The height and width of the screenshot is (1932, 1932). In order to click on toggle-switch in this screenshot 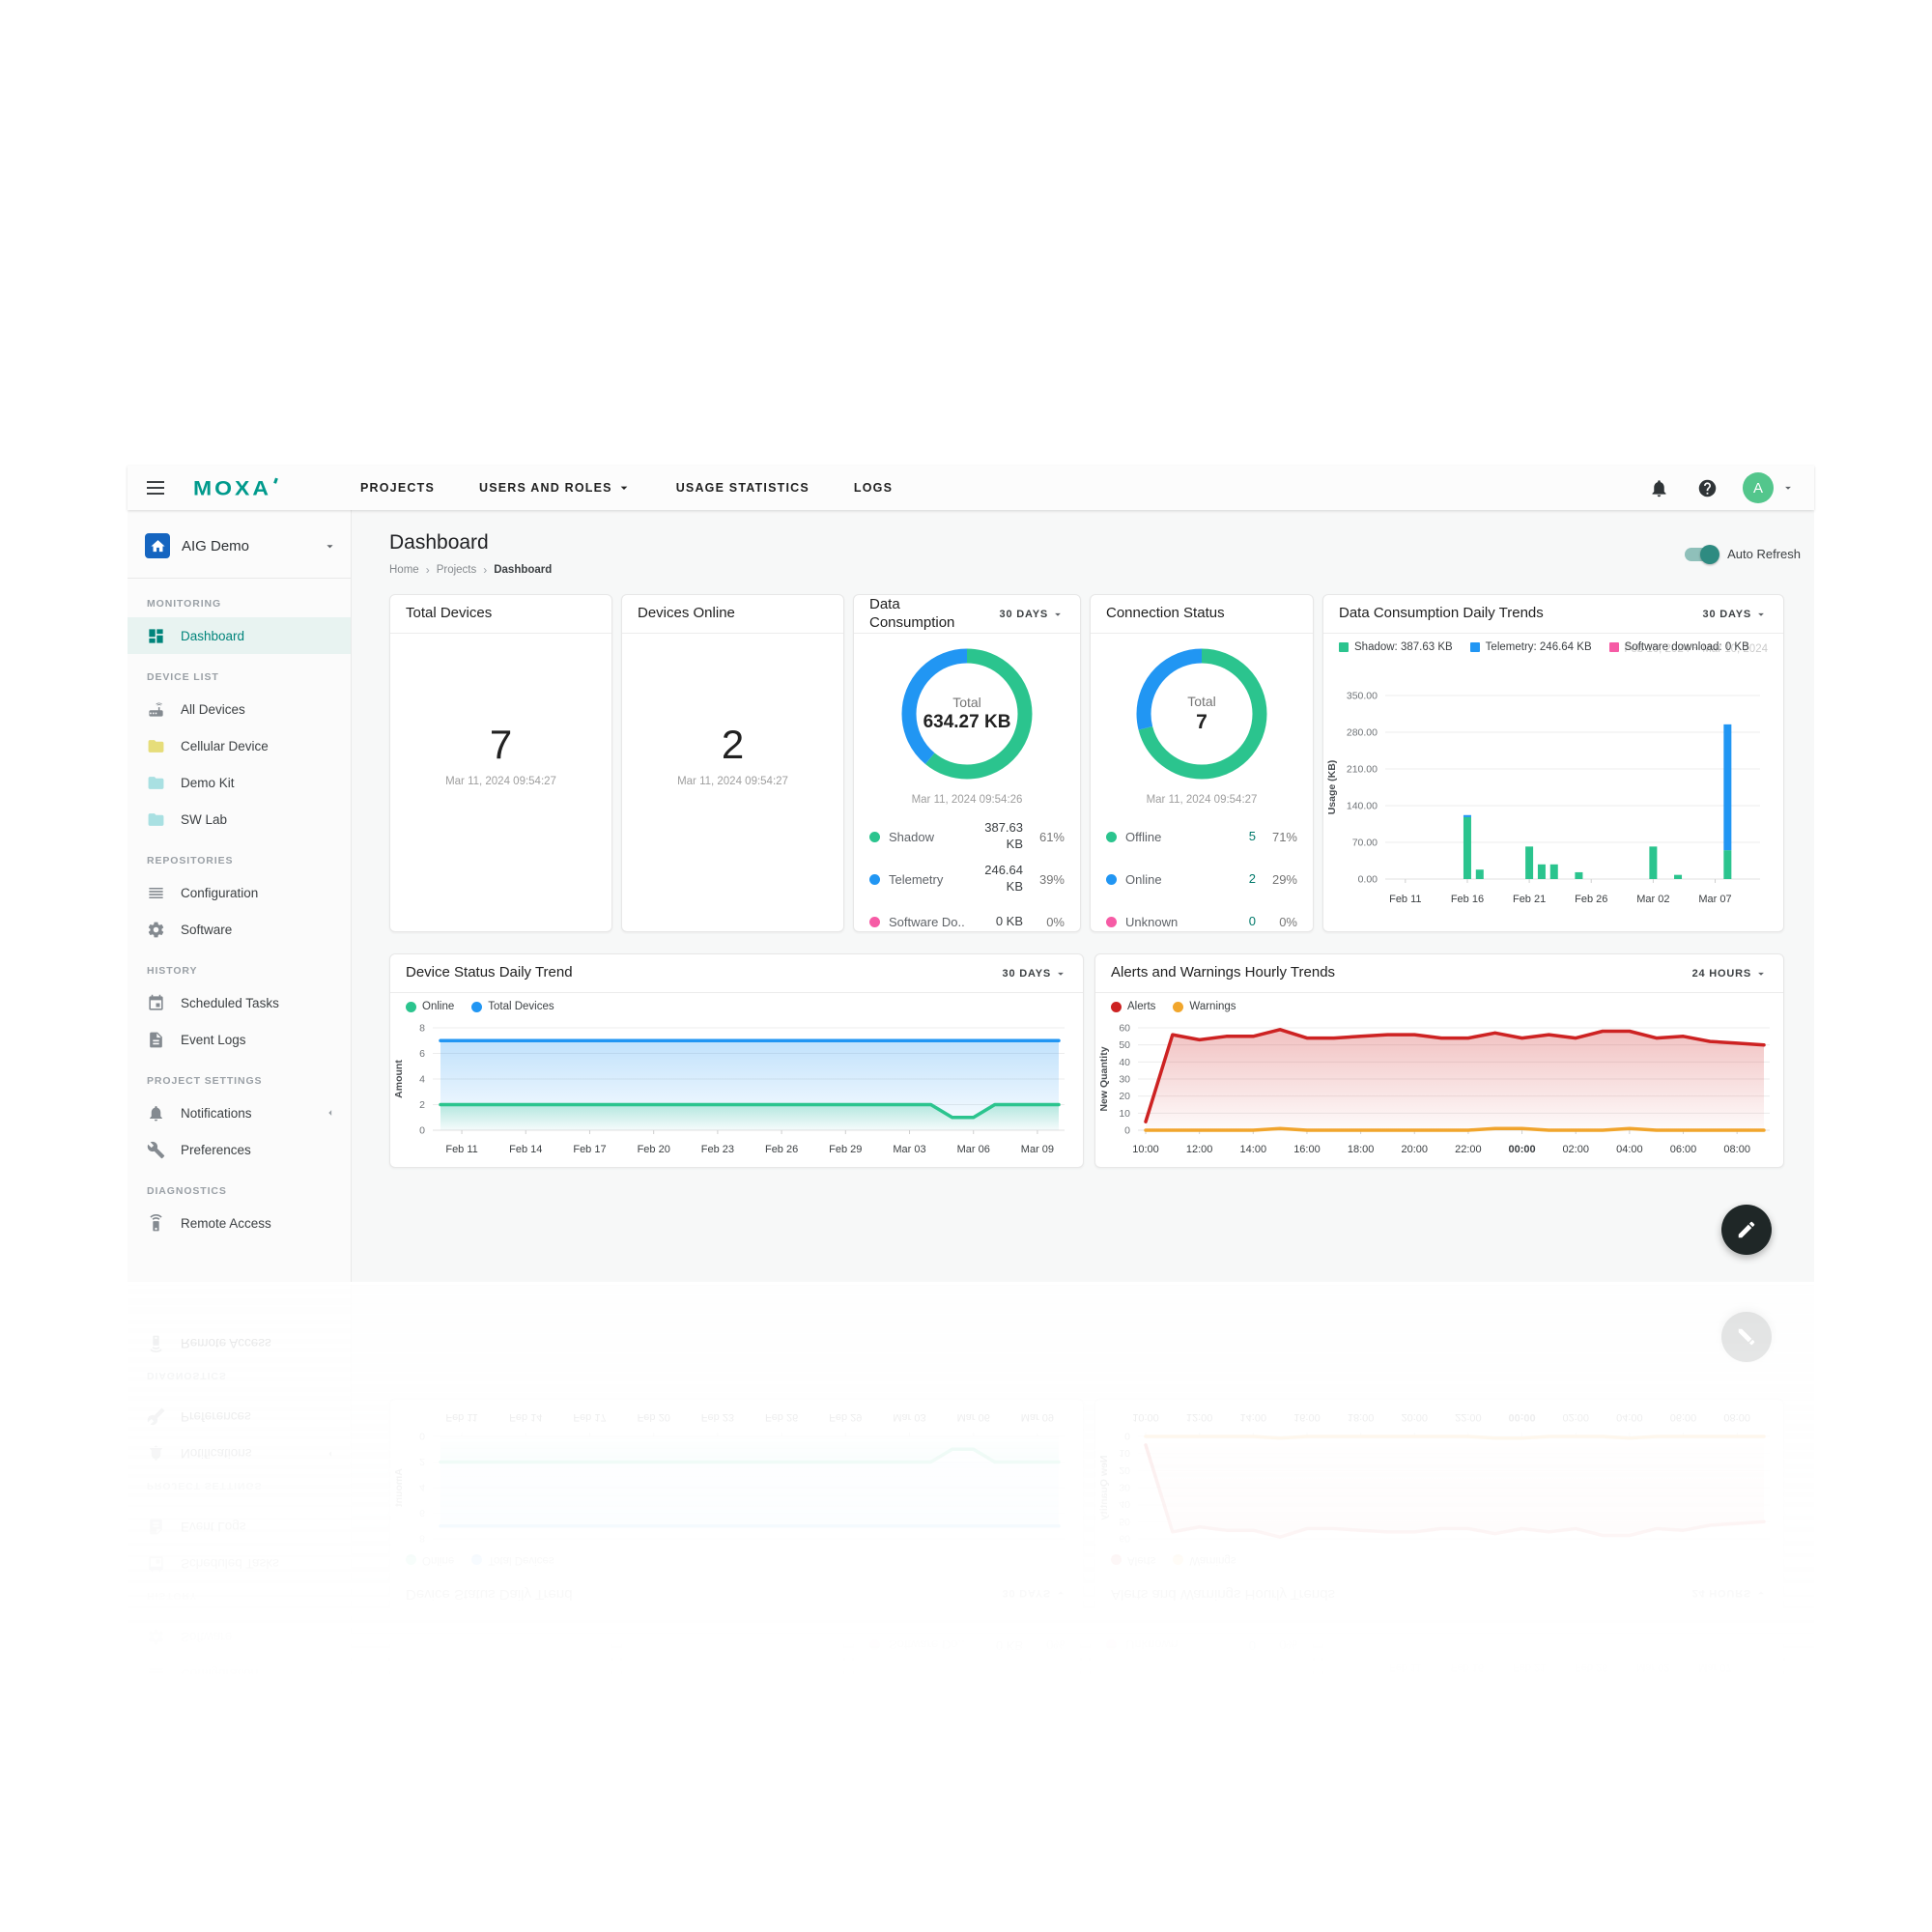, I will do `click(1702, 554)`.